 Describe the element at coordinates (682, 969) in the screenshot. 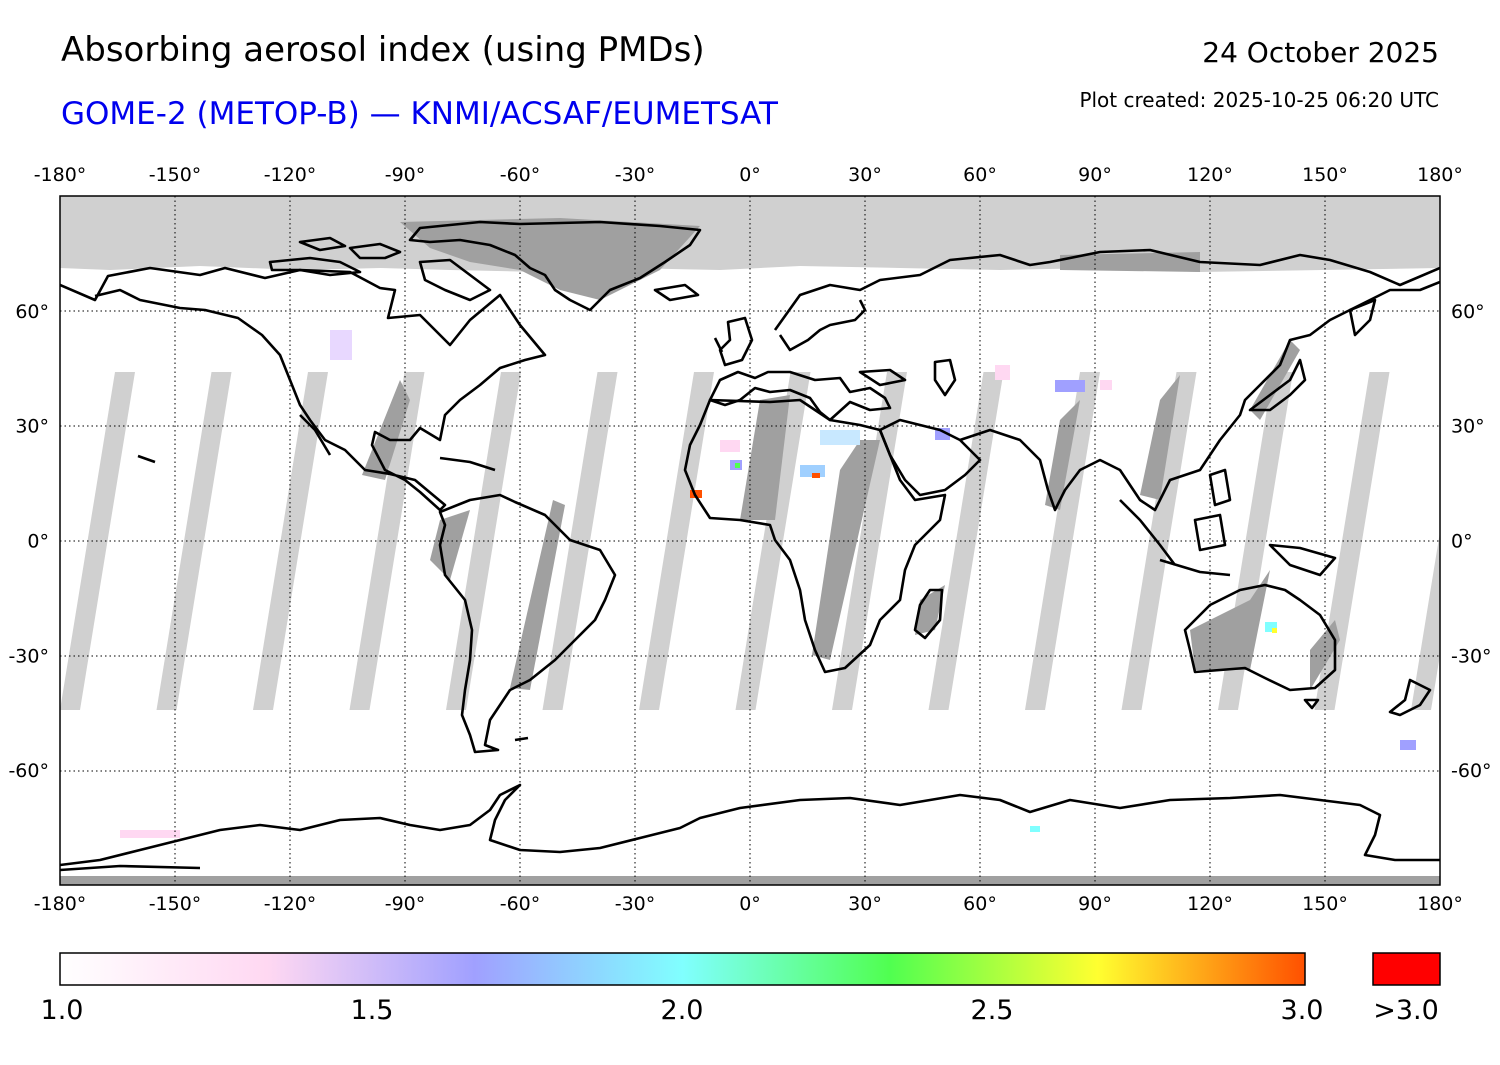

I see `colorbar` at that location.